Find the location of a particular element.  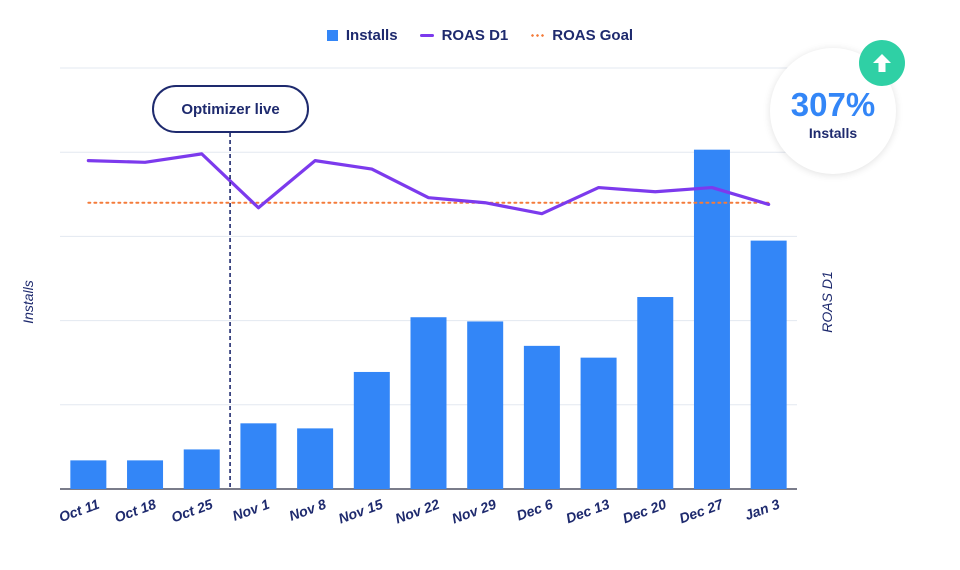

legend-label-roas-d1: ROAS D1 is located at coordinates (475, 35).